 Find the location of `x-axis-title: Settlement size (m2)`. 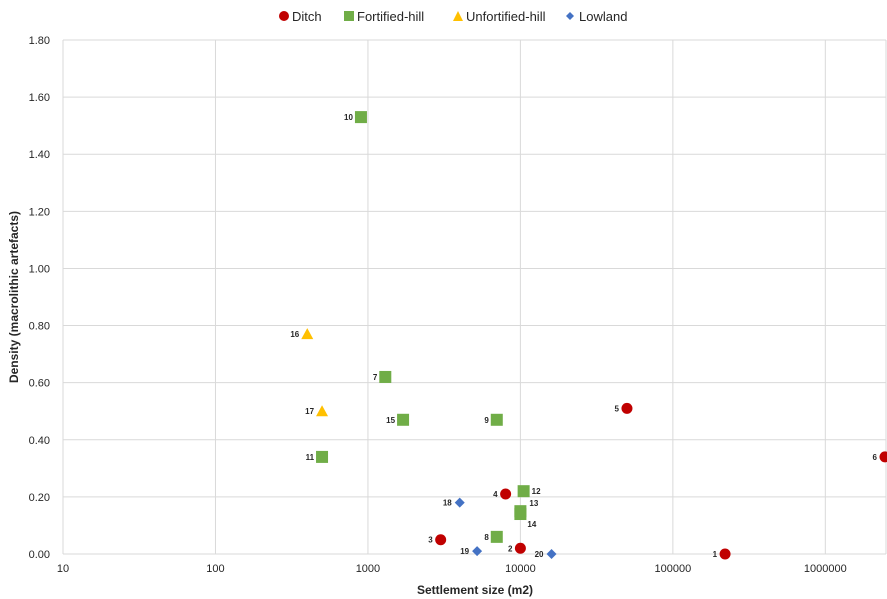

x-axis-title: Settlement size (m2) is located at coordinates (475, 590).